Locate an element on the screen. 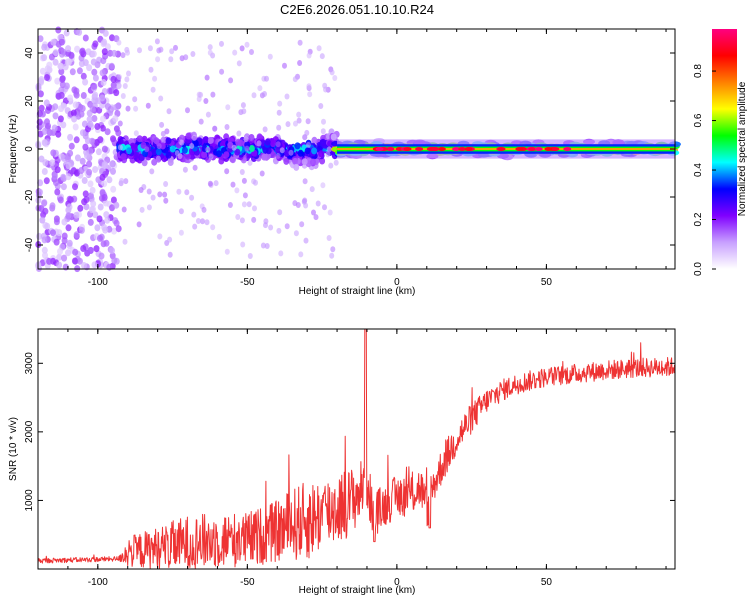  y-tick-label: -20 is located at coordinates (29, 196).